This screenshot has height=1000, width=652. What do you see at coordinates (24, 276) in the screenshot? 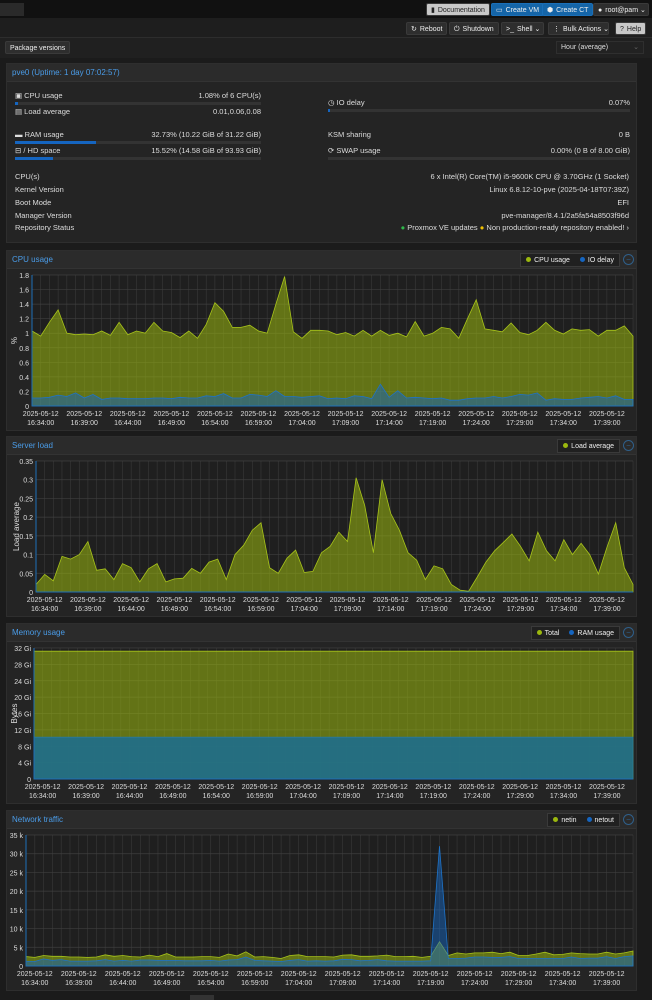
I see `y-tick-label: 1.8` at bounding box center [24, 276].